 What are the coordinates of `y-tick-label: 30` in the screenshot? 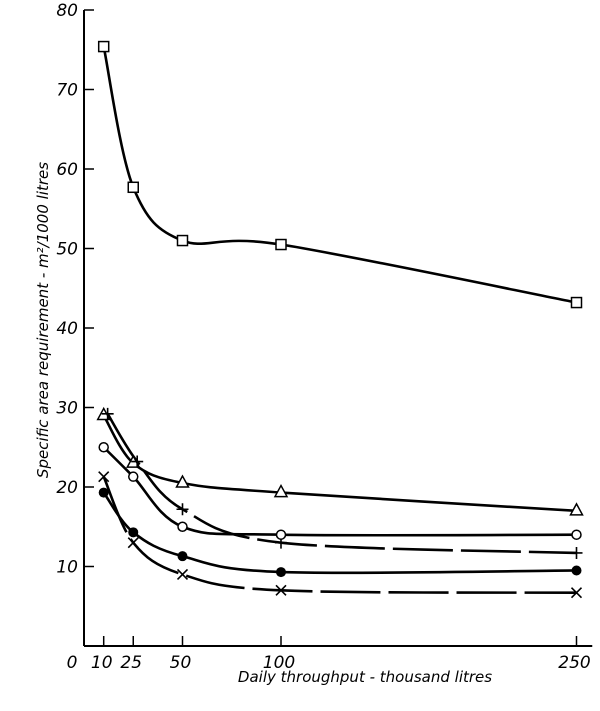 It's located at (67, 409).